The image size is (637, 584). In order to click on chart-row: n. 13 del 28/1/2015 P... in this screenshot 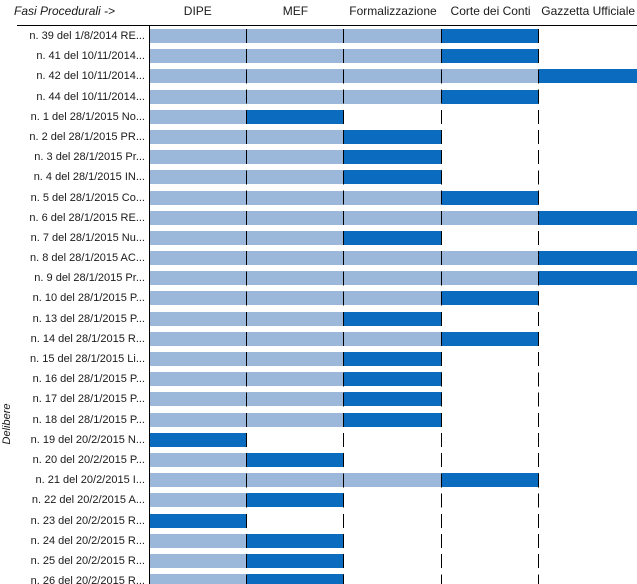, I will do `click(318, 319)`.